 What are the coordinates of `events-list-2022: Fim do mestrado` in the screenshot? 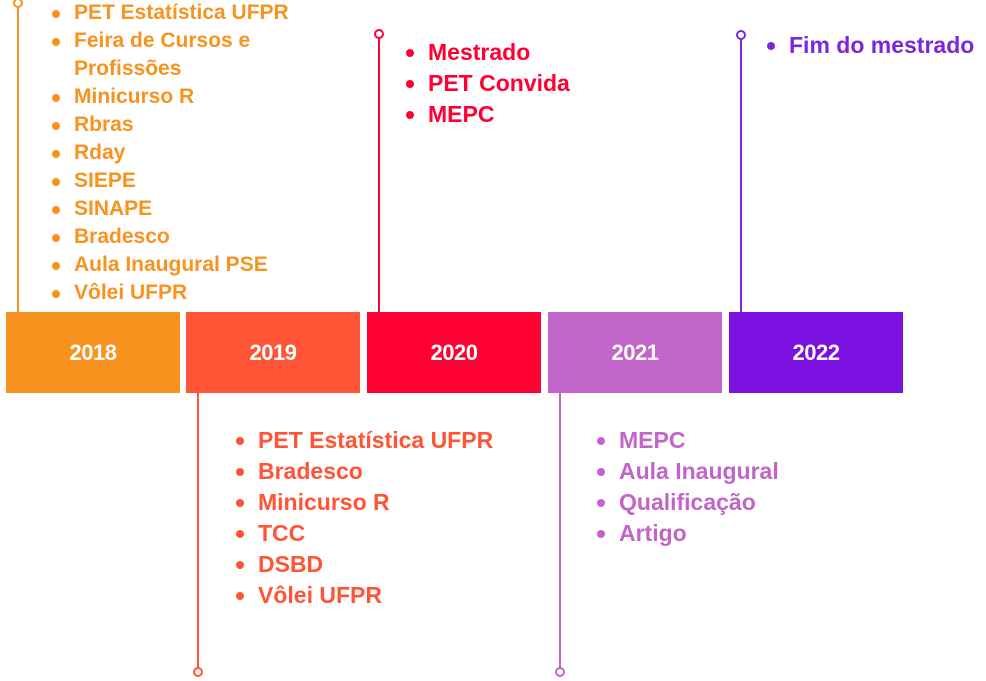 It's located at (872, 45).